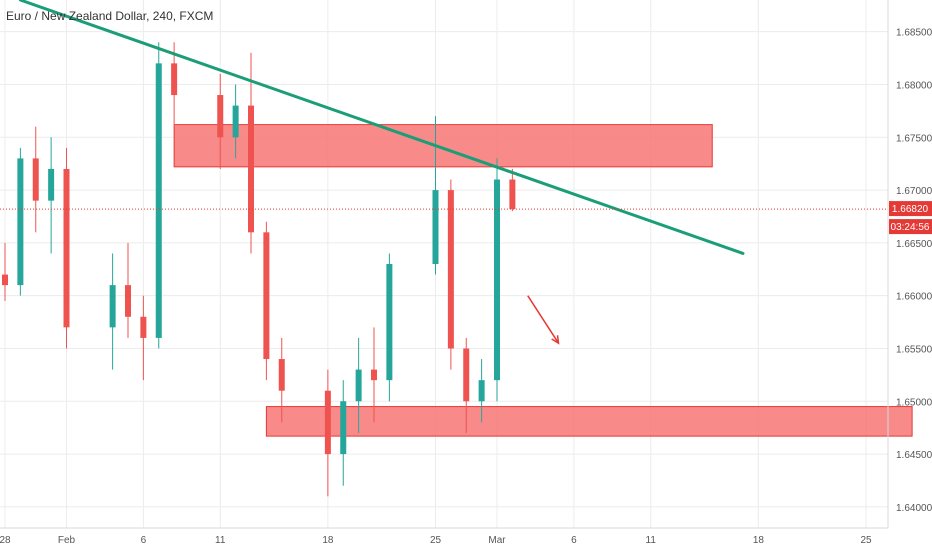  I want to click on forecast-arrow-shaft, so click(543, 319).